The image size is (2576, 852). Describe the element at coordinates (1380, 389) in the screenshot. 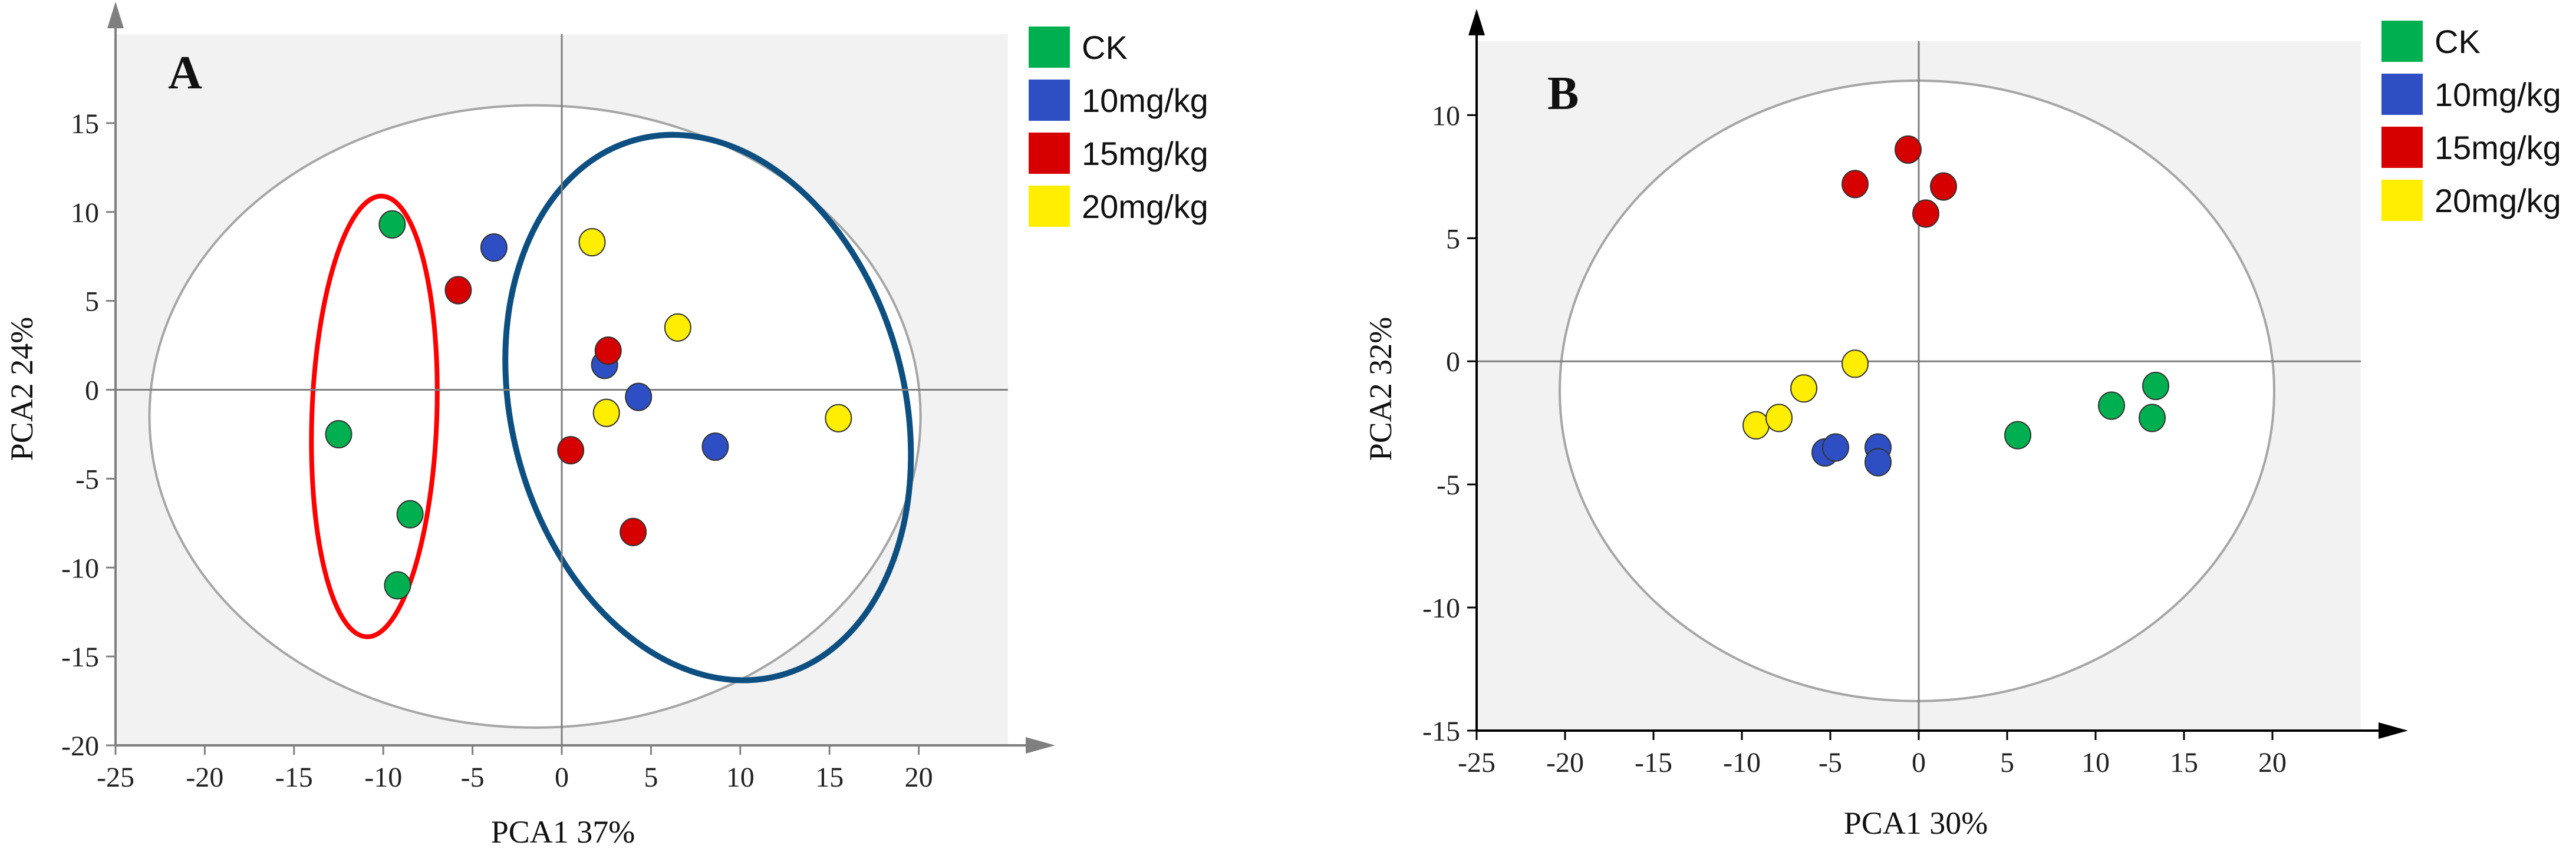

I see `y-axis-label: PCA2 32%` at that location.